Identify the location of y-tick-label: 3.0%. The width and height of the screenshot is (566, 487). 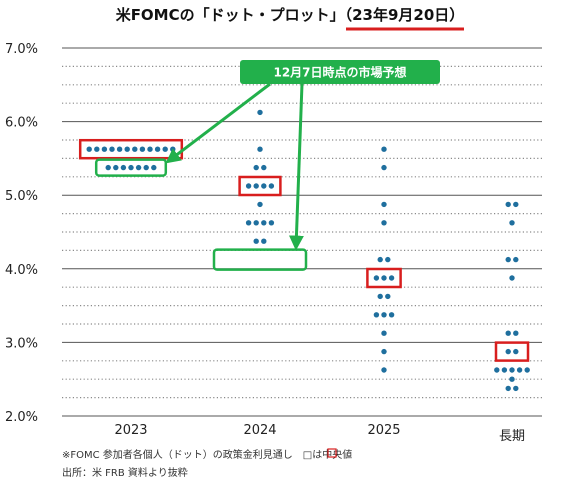
(21, 343).